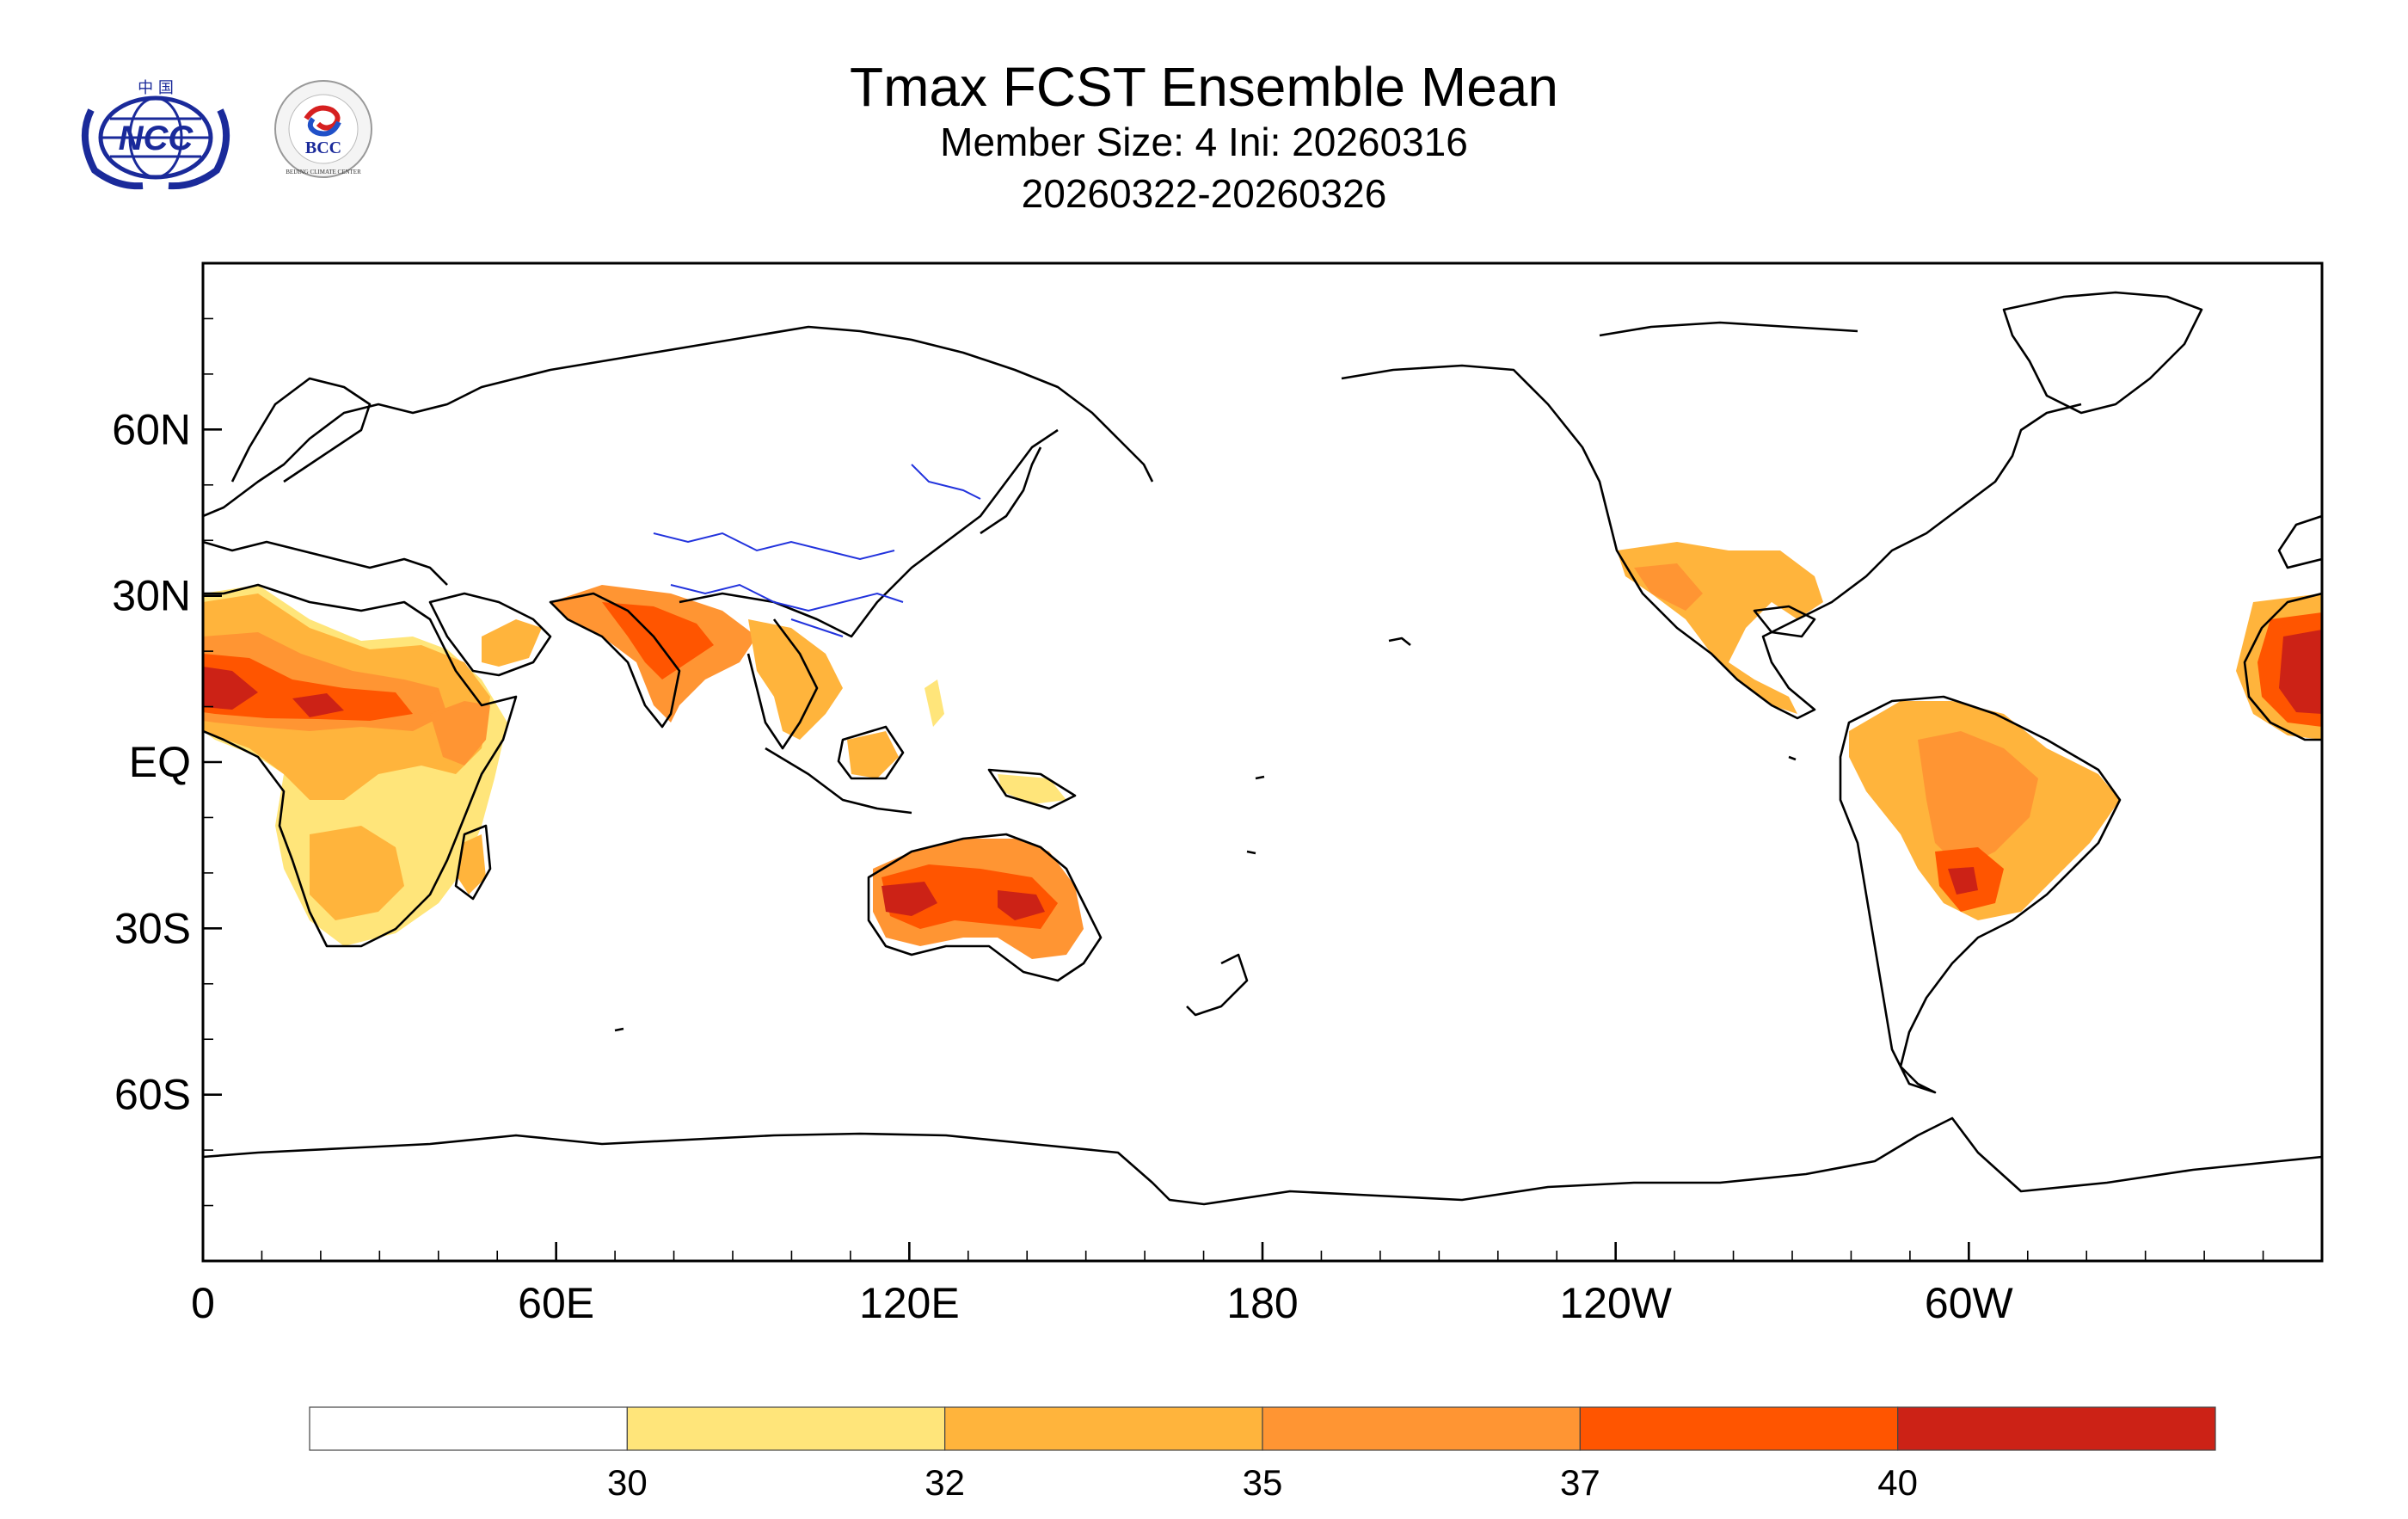 Image resolution: width=2408 pixels, height=1519 pixels. Describe the element at coordinates (160, 762) in the screenshot. I see `y-tick-label: EQ` at that location.